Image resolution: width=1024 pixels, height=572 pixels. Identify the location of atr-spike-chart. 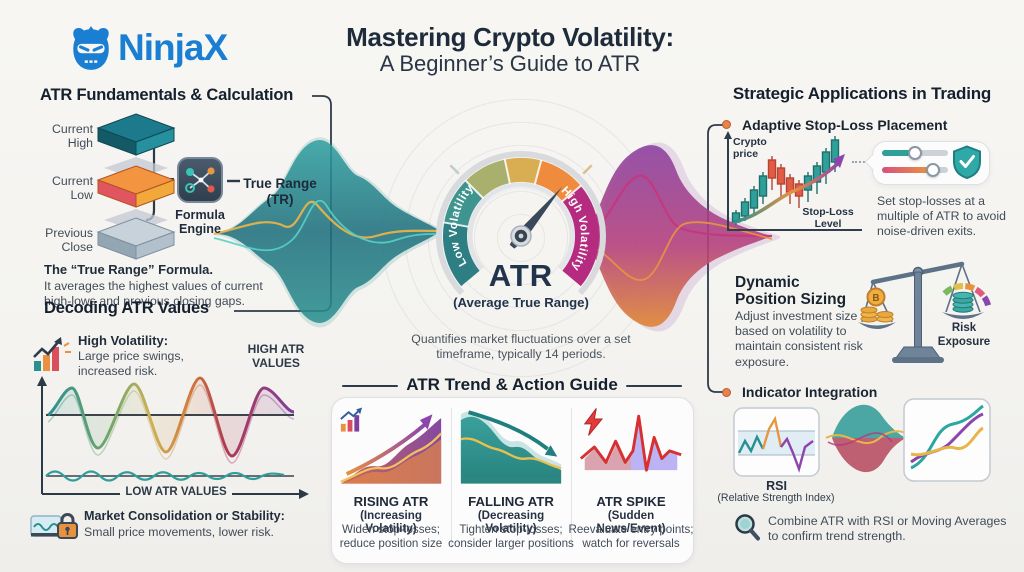
(630, 440).